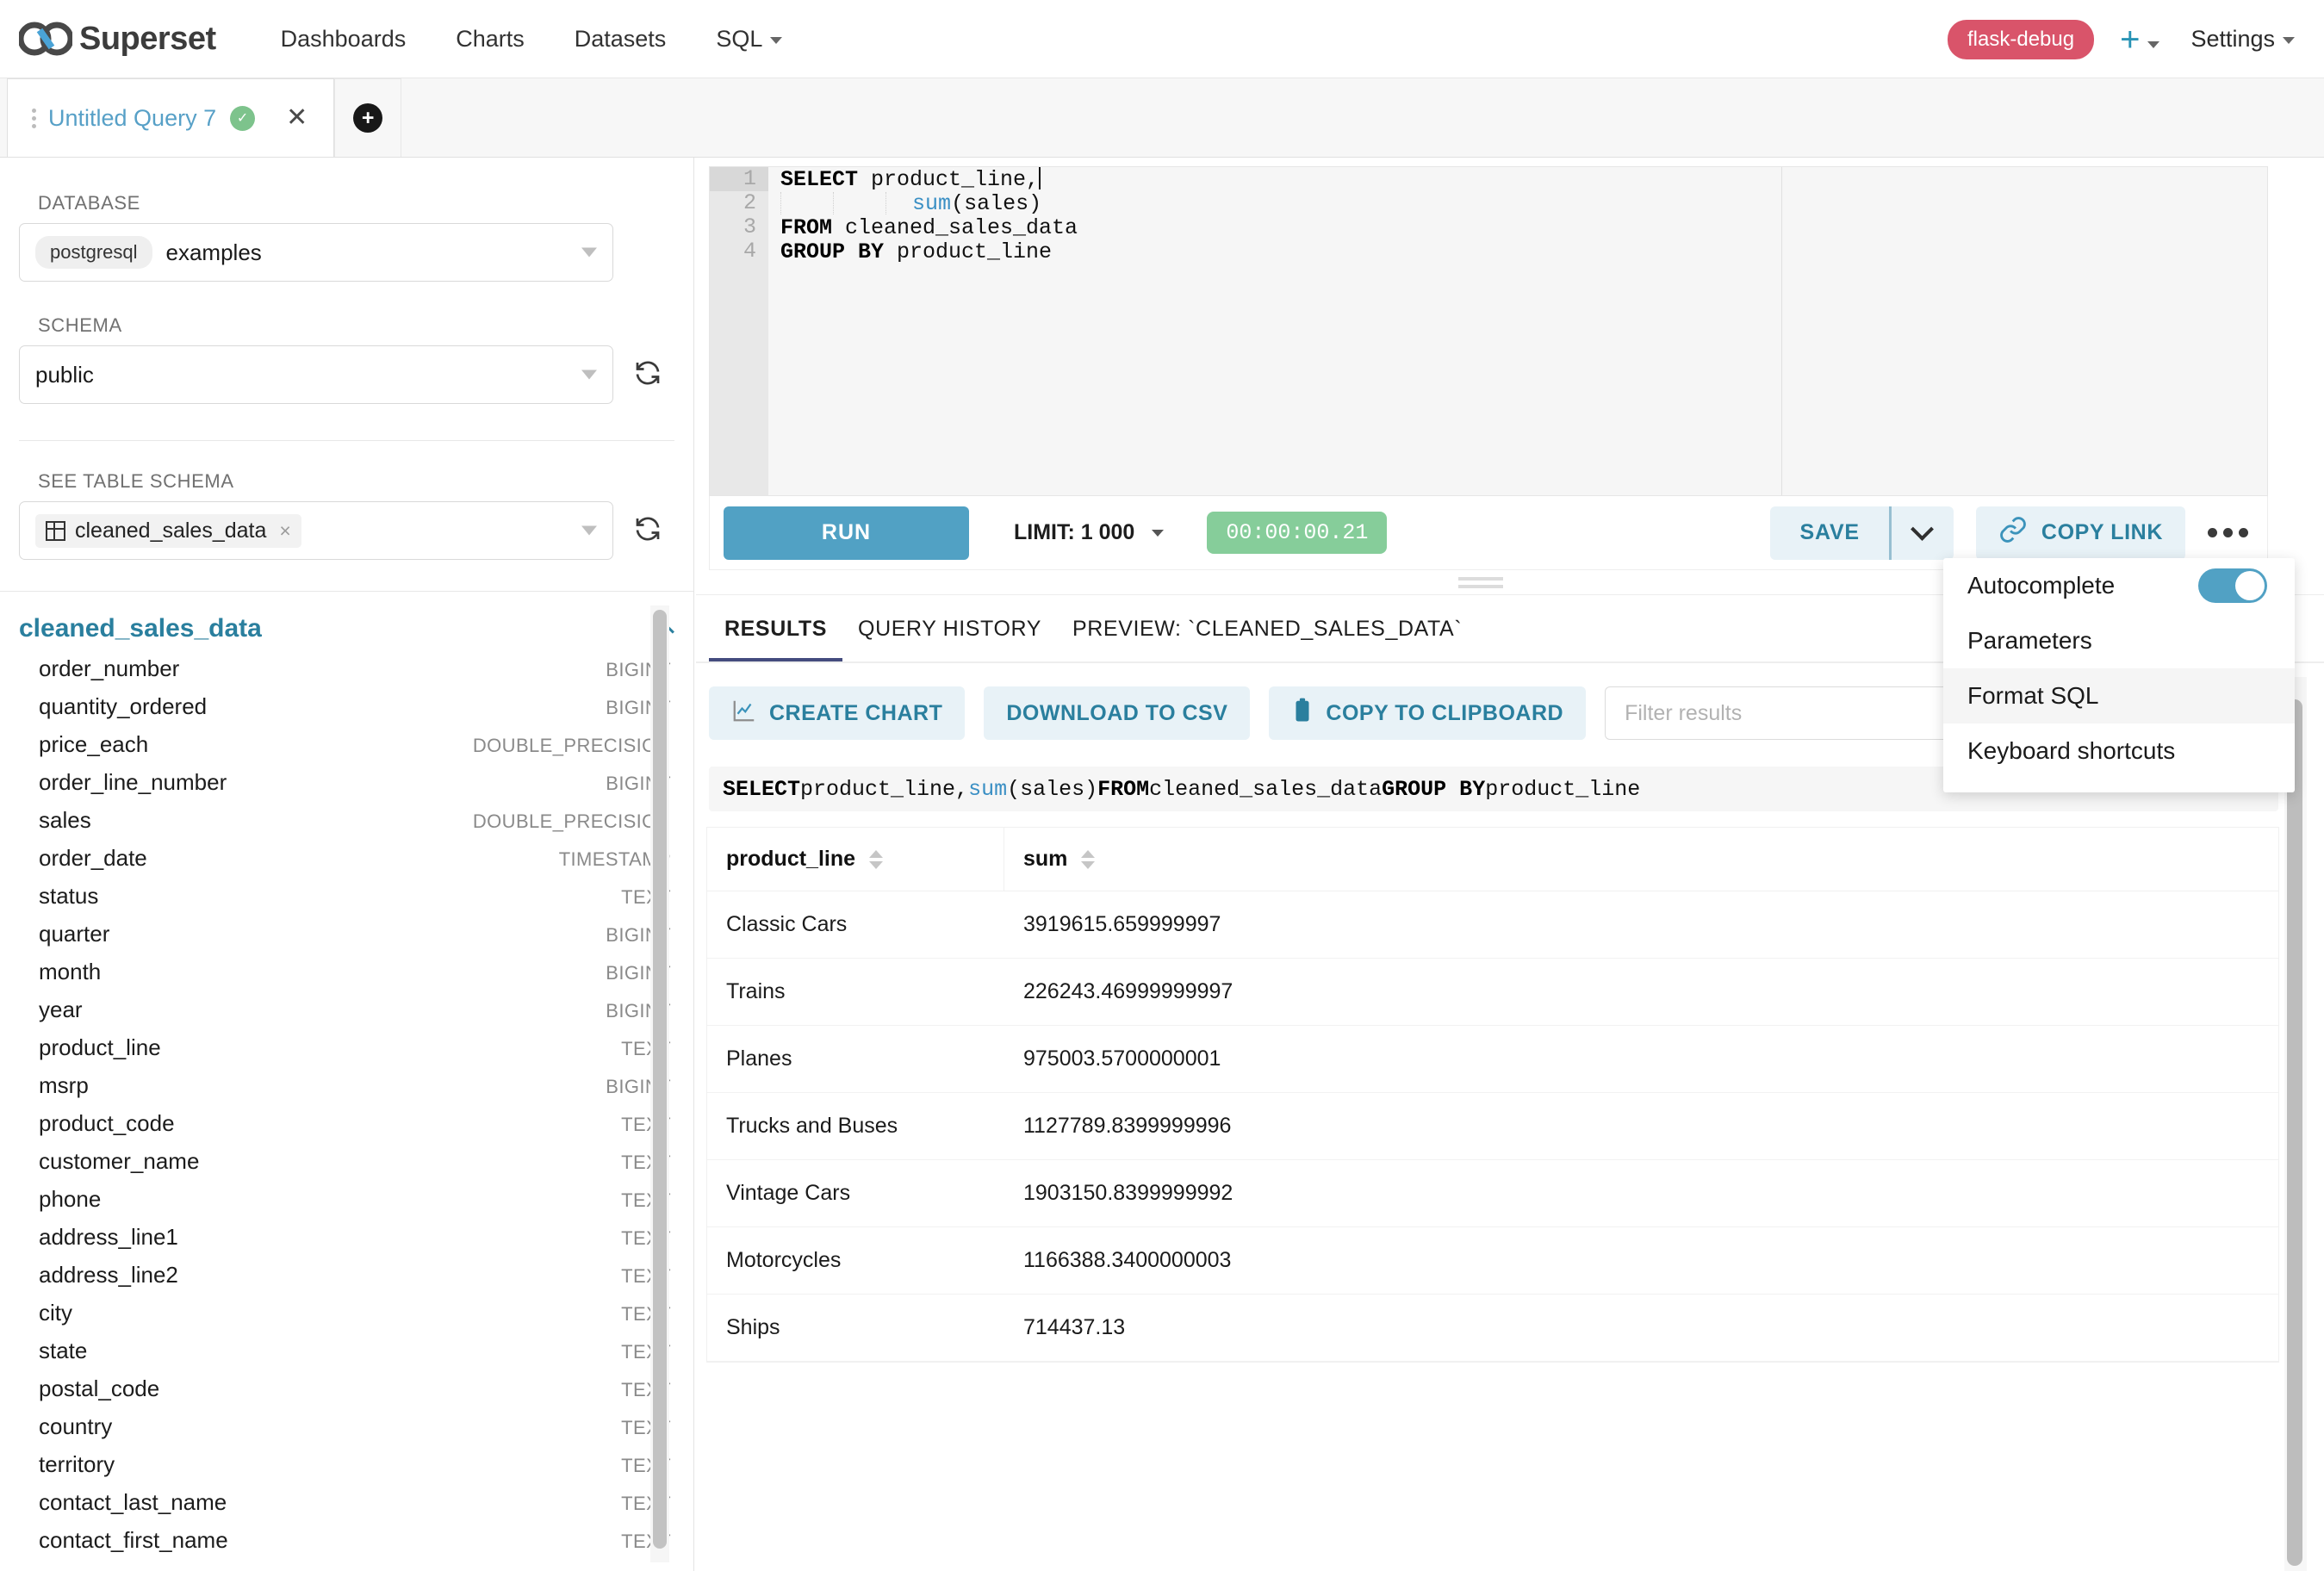 The width and height of the screenshot is (2324, 1571). I want to click on results-scrollbar-thumb, so click(2294, 1132).